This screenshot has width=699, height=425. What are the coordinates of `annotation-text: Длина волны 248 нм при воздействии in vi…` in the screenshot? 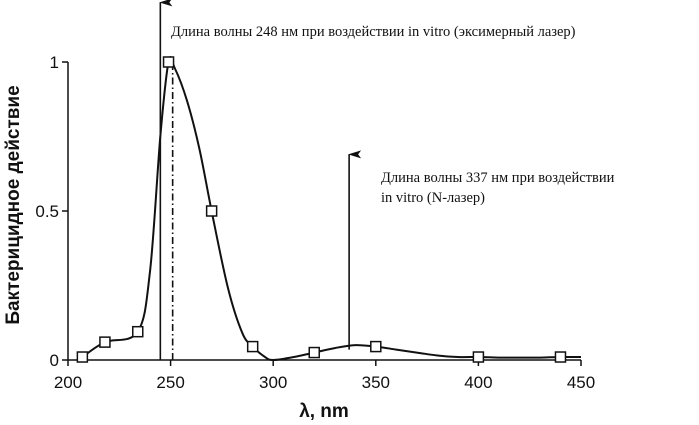 It's located at (373, 32).